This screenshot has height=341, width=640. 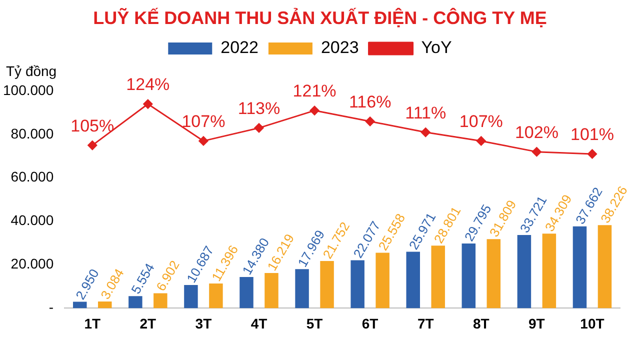 What do you see at coordinates (370, 323) in the screenshot?
I see `x-tick-label: 6T` at bounding box center [370, 323].